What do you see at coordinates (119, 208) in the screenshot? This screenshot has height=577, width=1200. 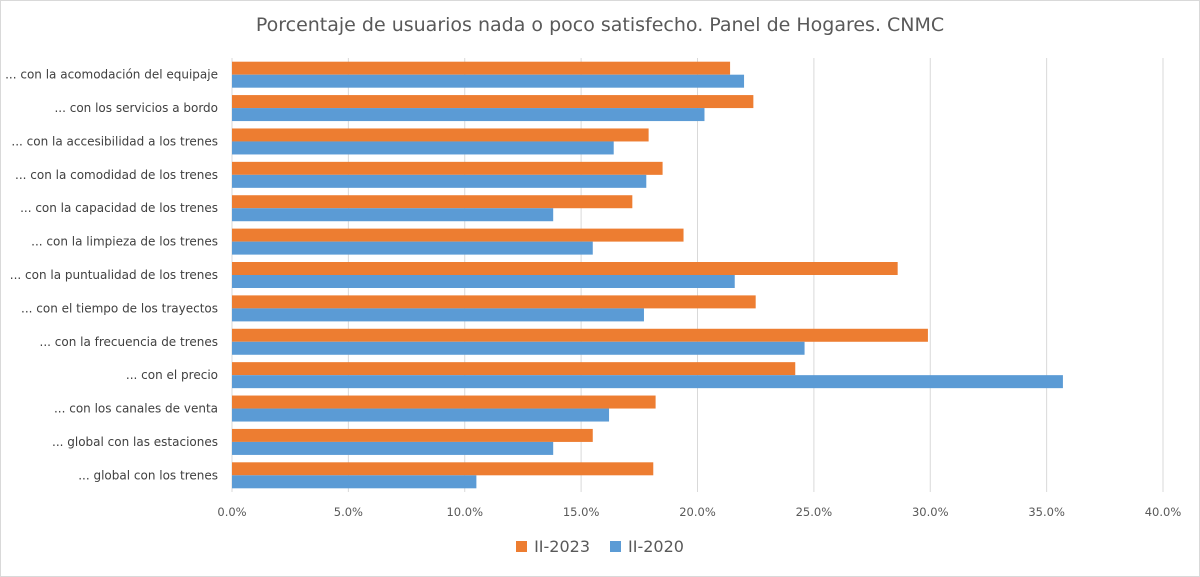 I see `category-label: ... con la capacidad de los trenes` at bounding box center [119, 208].